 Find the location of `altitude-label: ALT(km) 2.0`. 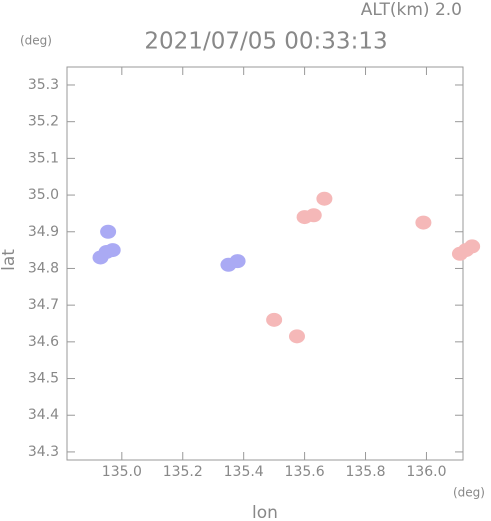

altitude-label: ALT(km) 2.0 is located at coordinates (411, 10).